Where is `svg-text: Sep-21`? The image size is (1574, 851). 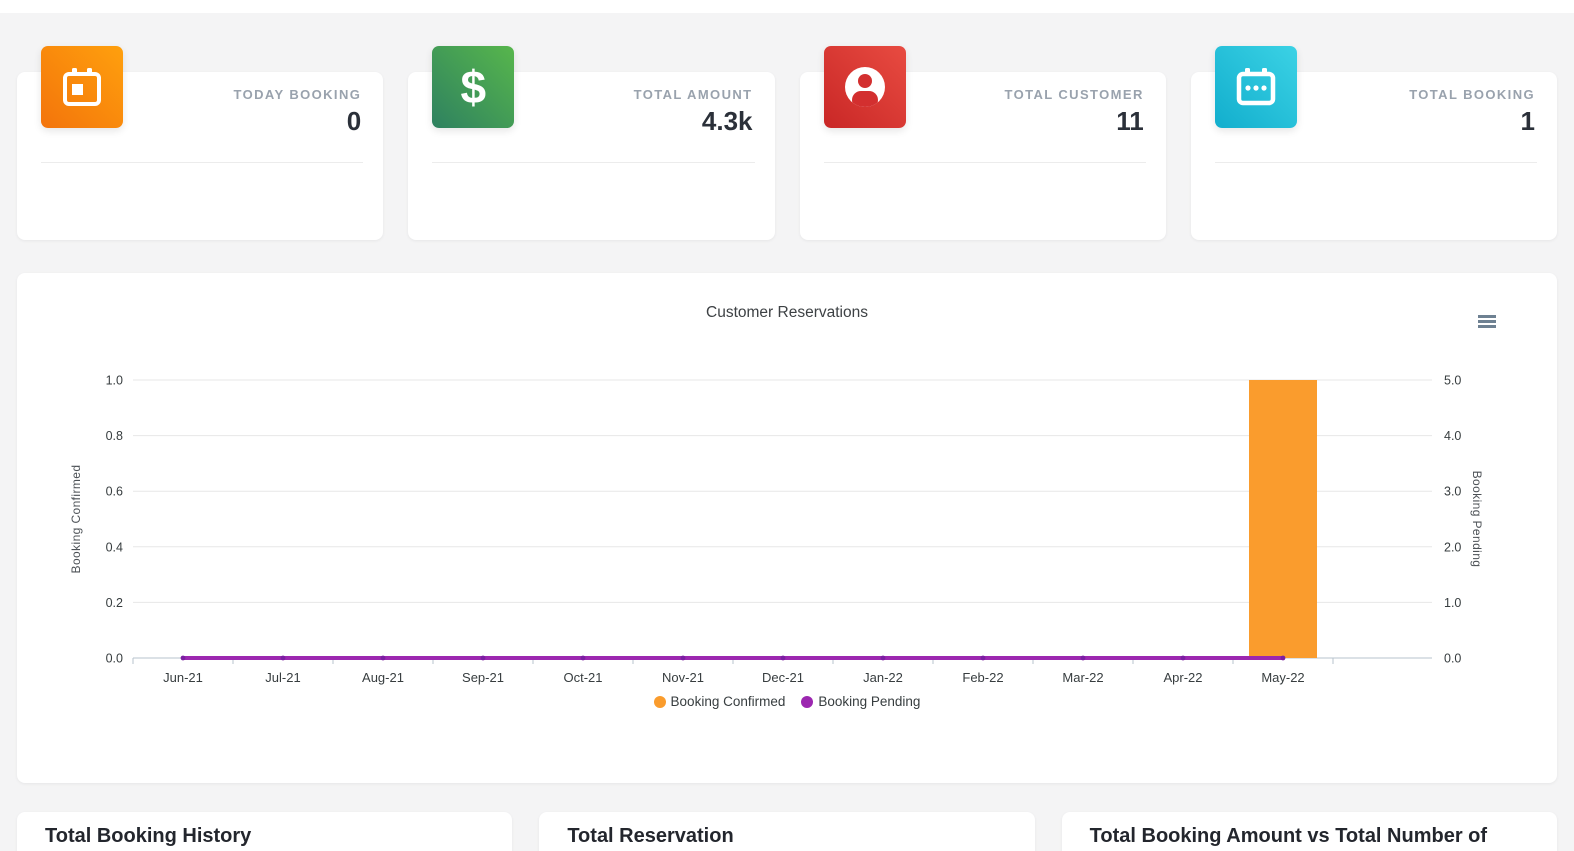 svg-text: Sep-21 is located at coordinates (483, 677).